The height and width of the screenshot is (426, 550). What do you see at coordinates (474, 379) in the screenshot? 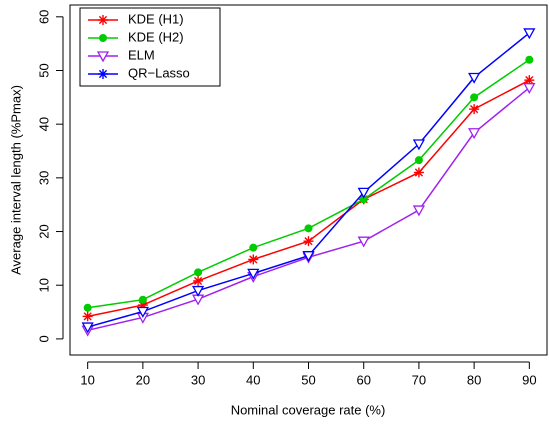
I see `x-tick-label: 80` at bounding box center [474, 379].